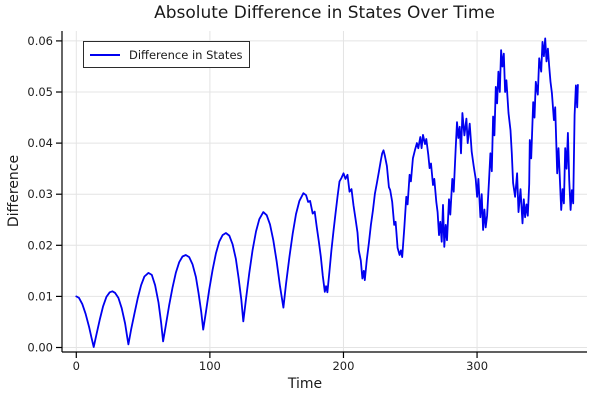  I want to click on x-axis-label: Time, so click(305, 384).